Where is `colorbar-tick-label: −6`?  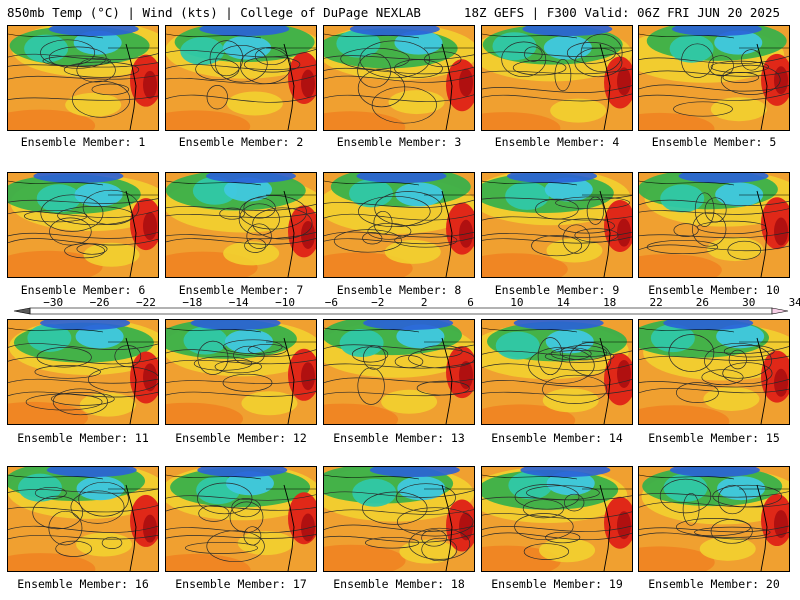 colorbar-tick-label: −6 is located at coordinates (331, 302).